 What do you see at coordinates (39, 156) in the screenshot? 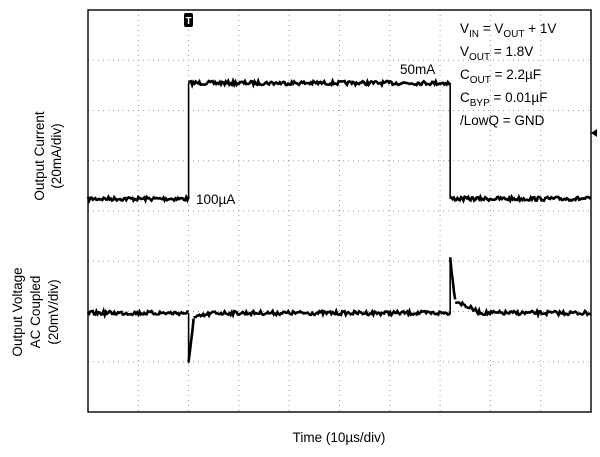
I see `ylabel-current-line1: Output Current` at bounding box center [39, 156].